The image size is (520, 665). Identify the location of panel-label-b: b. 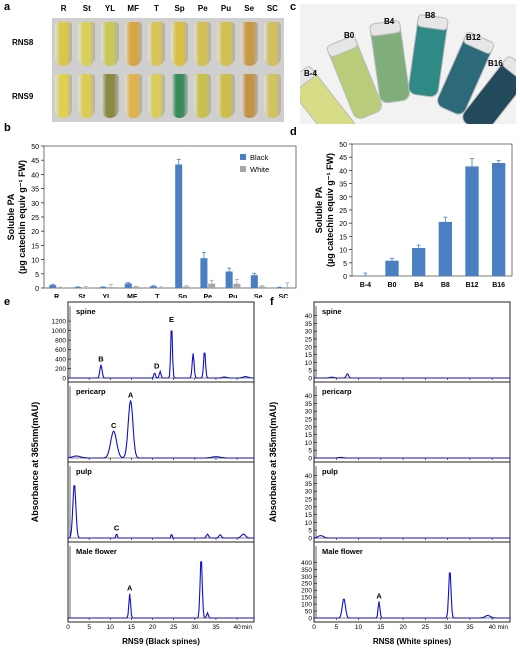
(7, 128).